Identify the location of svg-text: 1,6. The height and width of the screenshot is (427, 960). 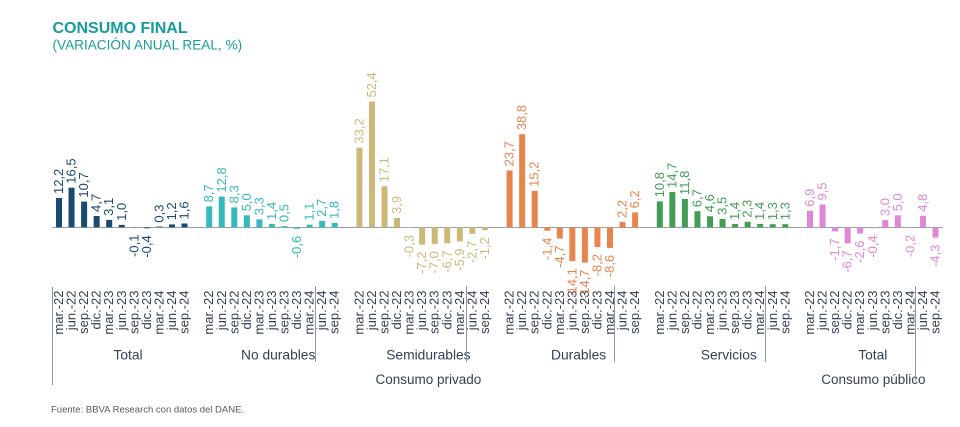
(184, 210).